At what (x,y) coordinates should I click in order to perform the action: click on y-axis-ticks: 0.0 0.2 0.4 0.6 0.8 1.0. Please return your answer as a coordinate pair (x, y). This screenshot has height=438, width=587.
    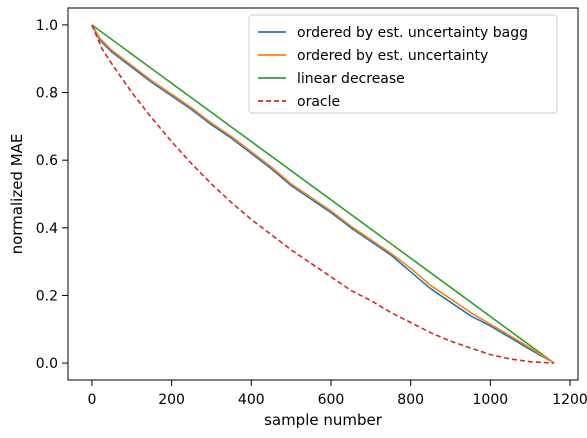
    Looking at the image, I should click on (52, 195).